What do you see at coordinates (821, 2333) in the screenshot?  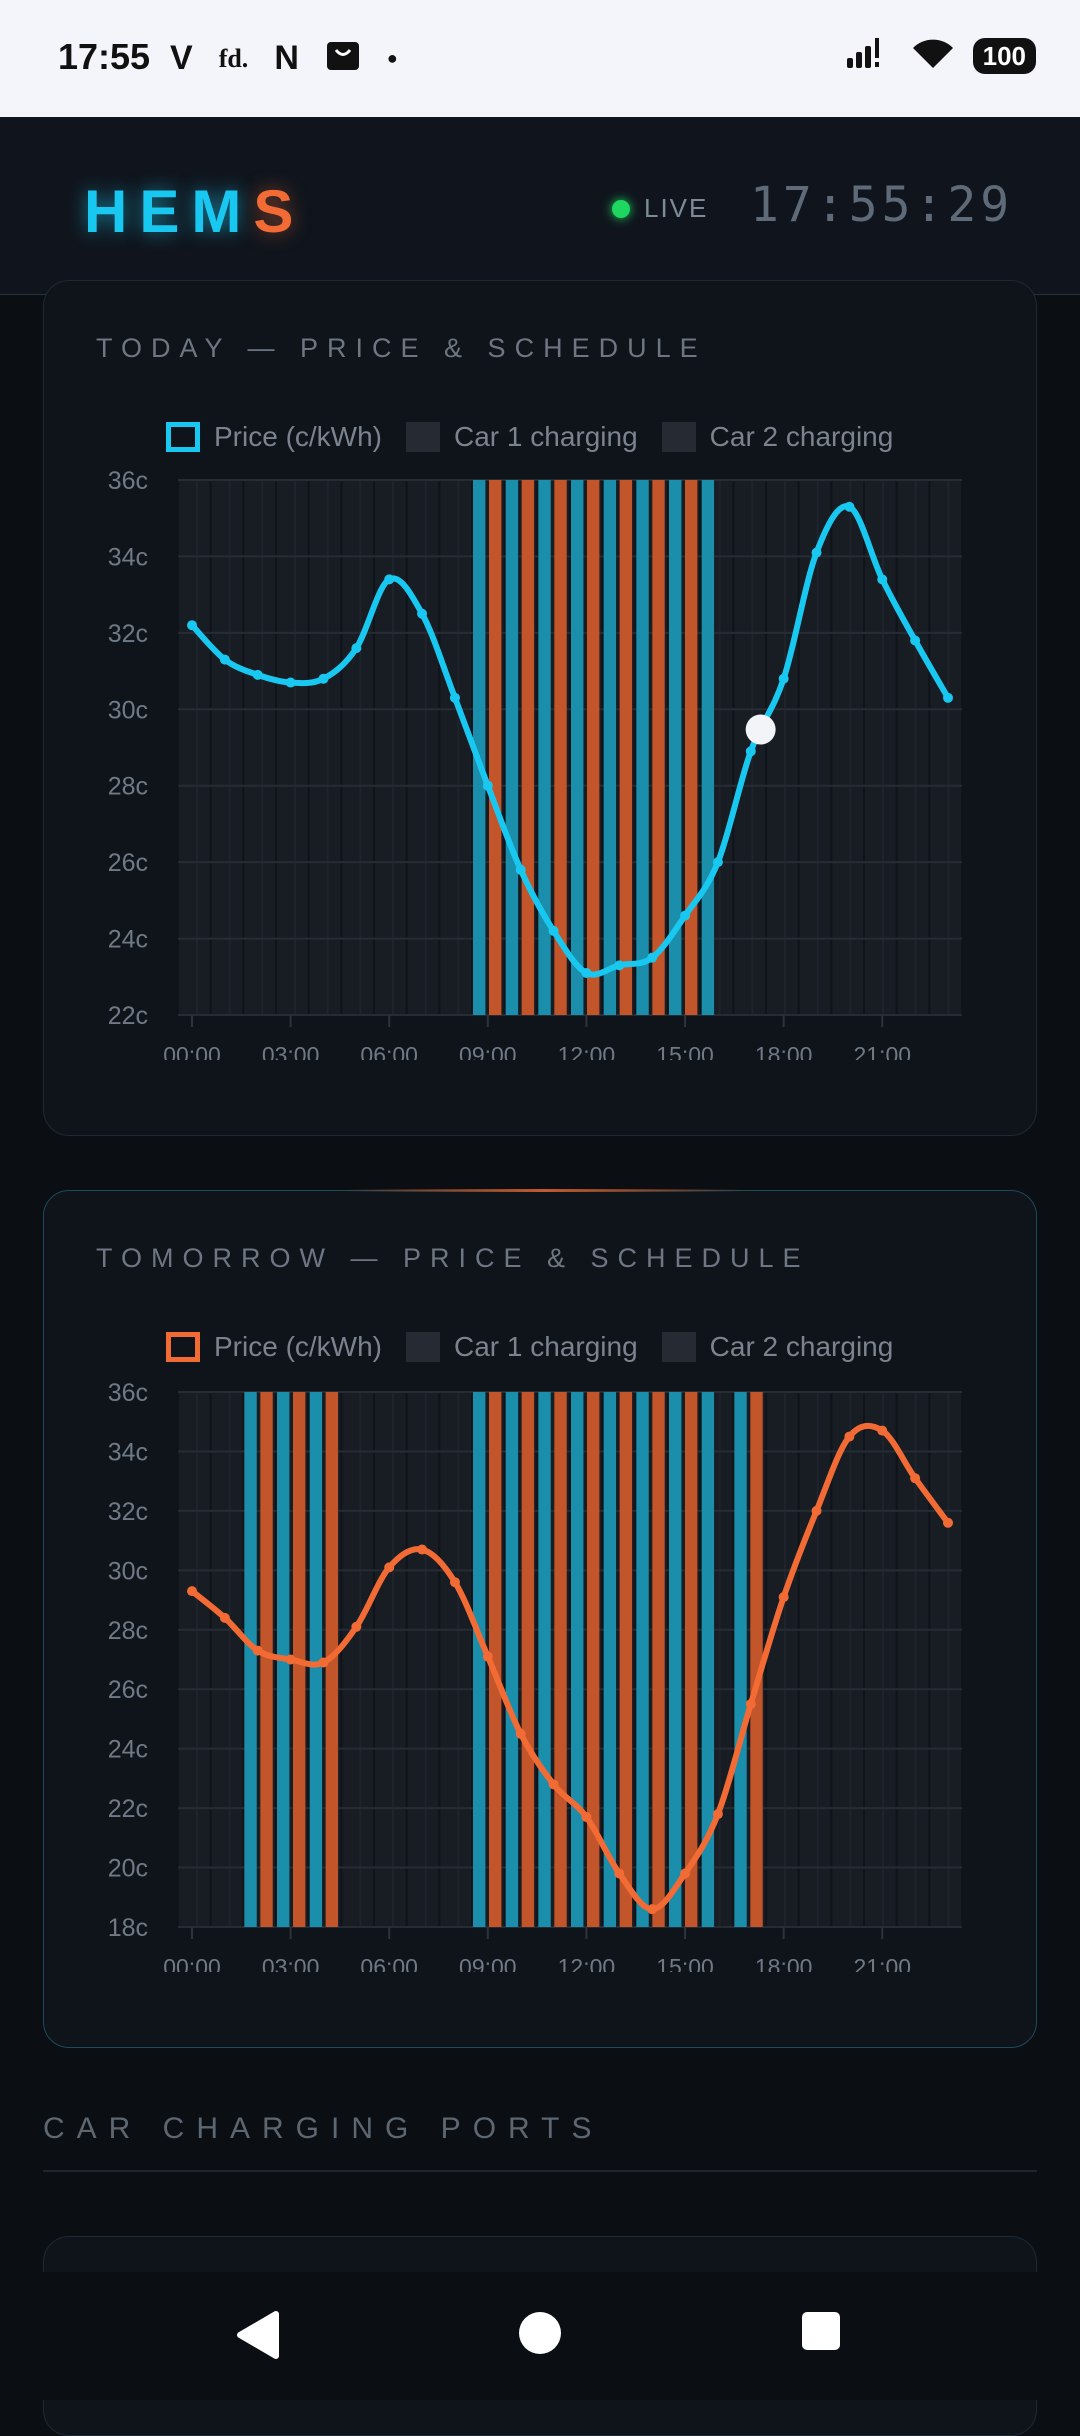 I see `recents-icon` at bounding box center [821, 2333].